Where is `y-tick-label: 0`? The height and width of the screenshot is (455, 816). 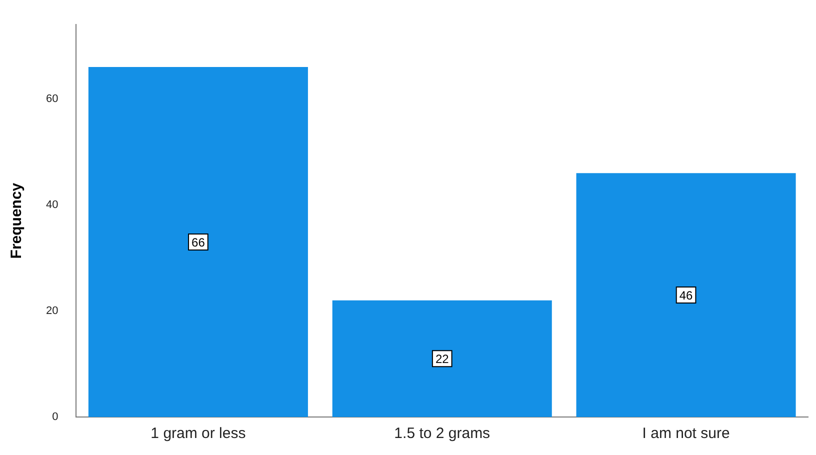 y-tick-label: 0 is located at coordinates (55, 417).